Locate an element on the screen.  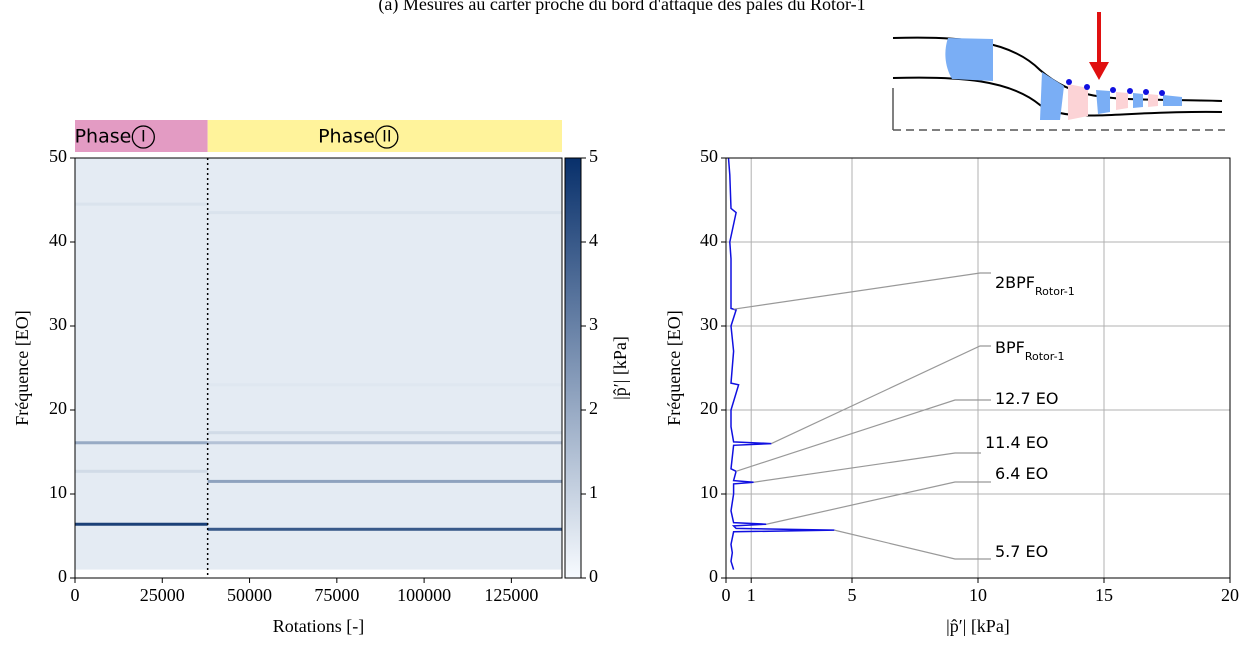
colorbar is located at coordinates (573, 368).